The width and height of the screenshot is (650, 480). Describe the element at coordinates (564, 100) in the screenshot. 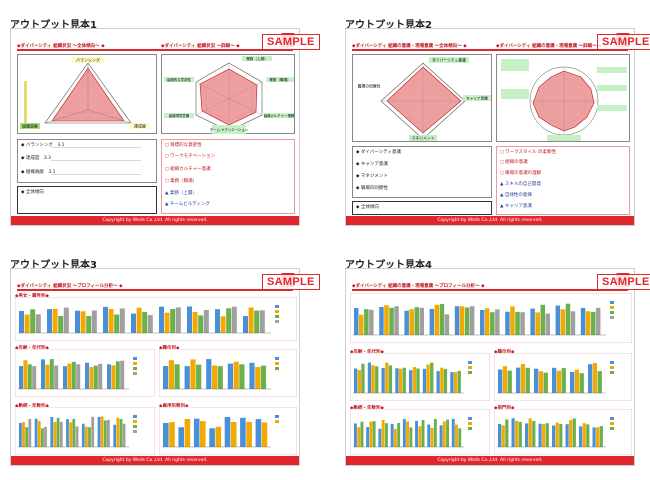

I see `polygon-radar-chart` at that location.